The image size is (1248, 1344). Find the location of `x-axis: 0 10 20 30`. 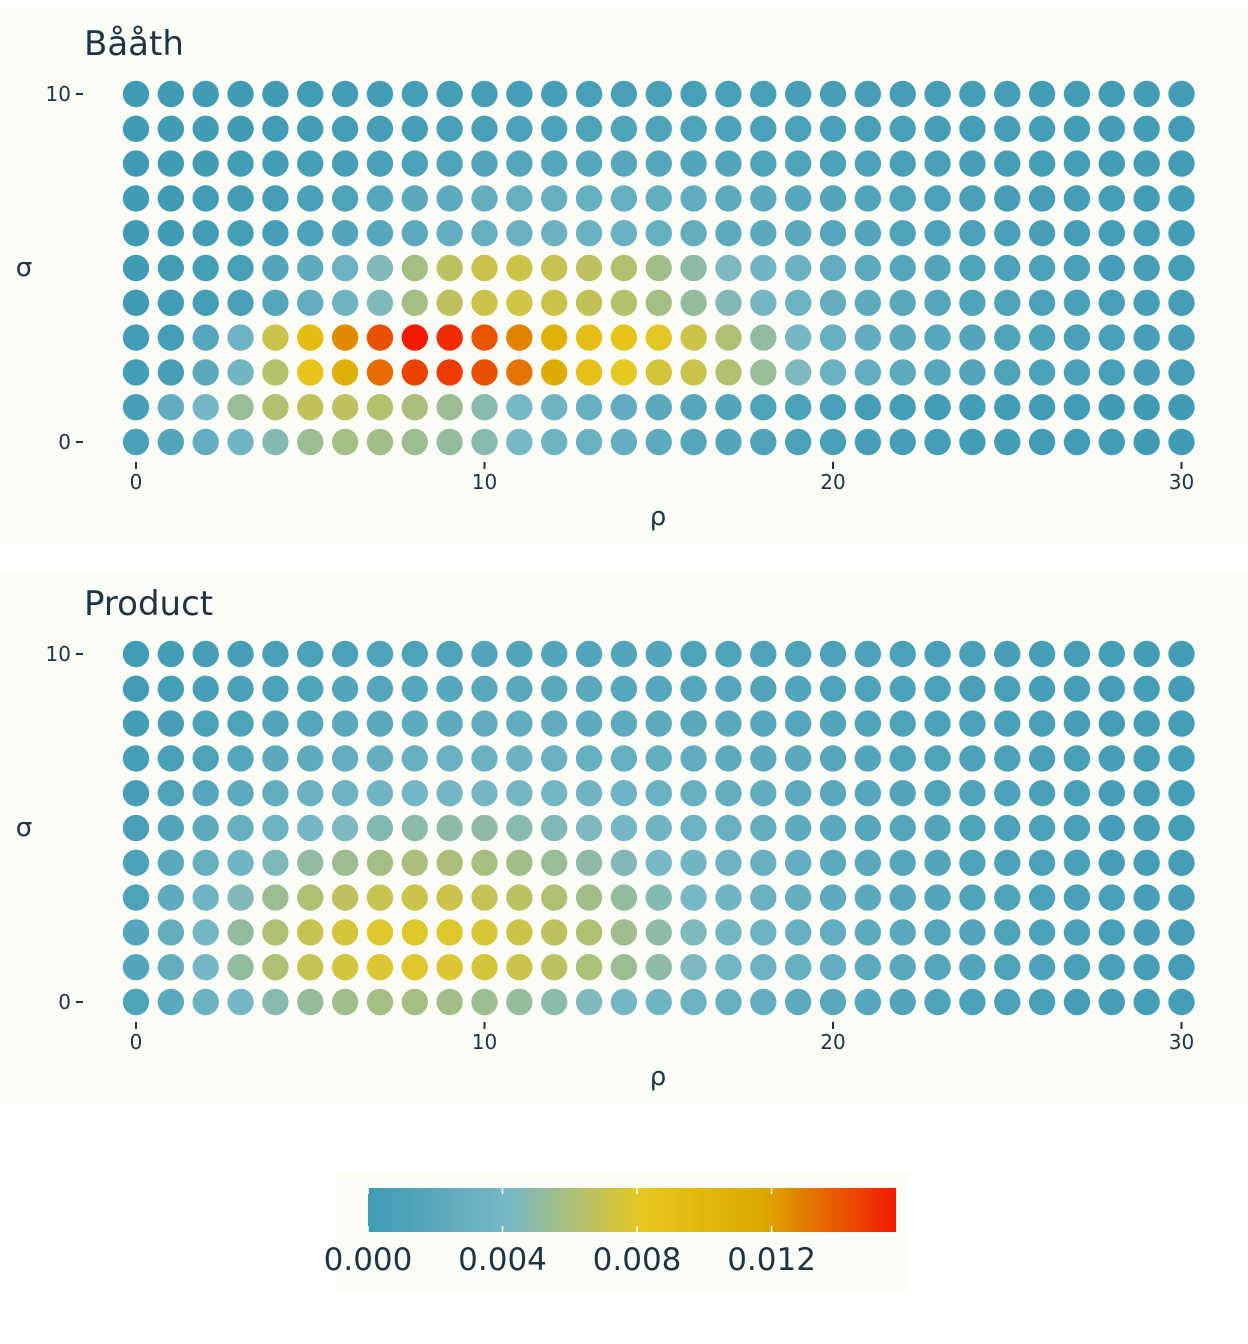

x-axis: 0 10 20 30 is located at coordinates (662, 1038).